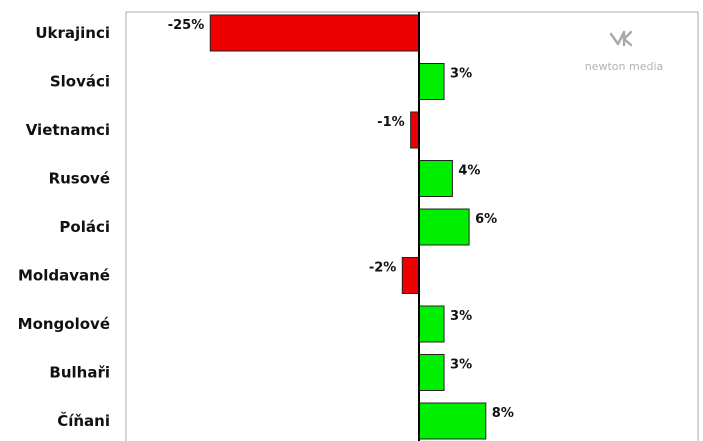  I want to click on category-label: Bulhaři, so click(79, 373).